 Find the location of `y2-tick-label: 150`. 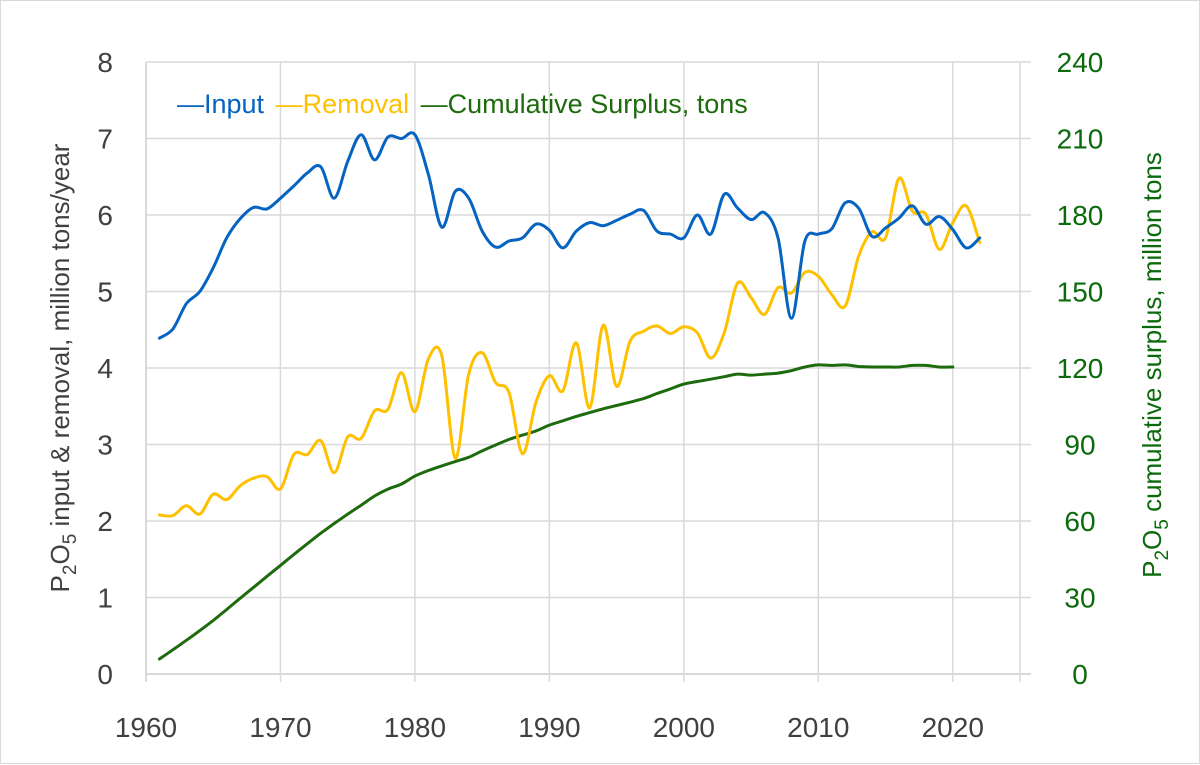

y2-tick-label: 150 is located at coordinates (1080, 292).